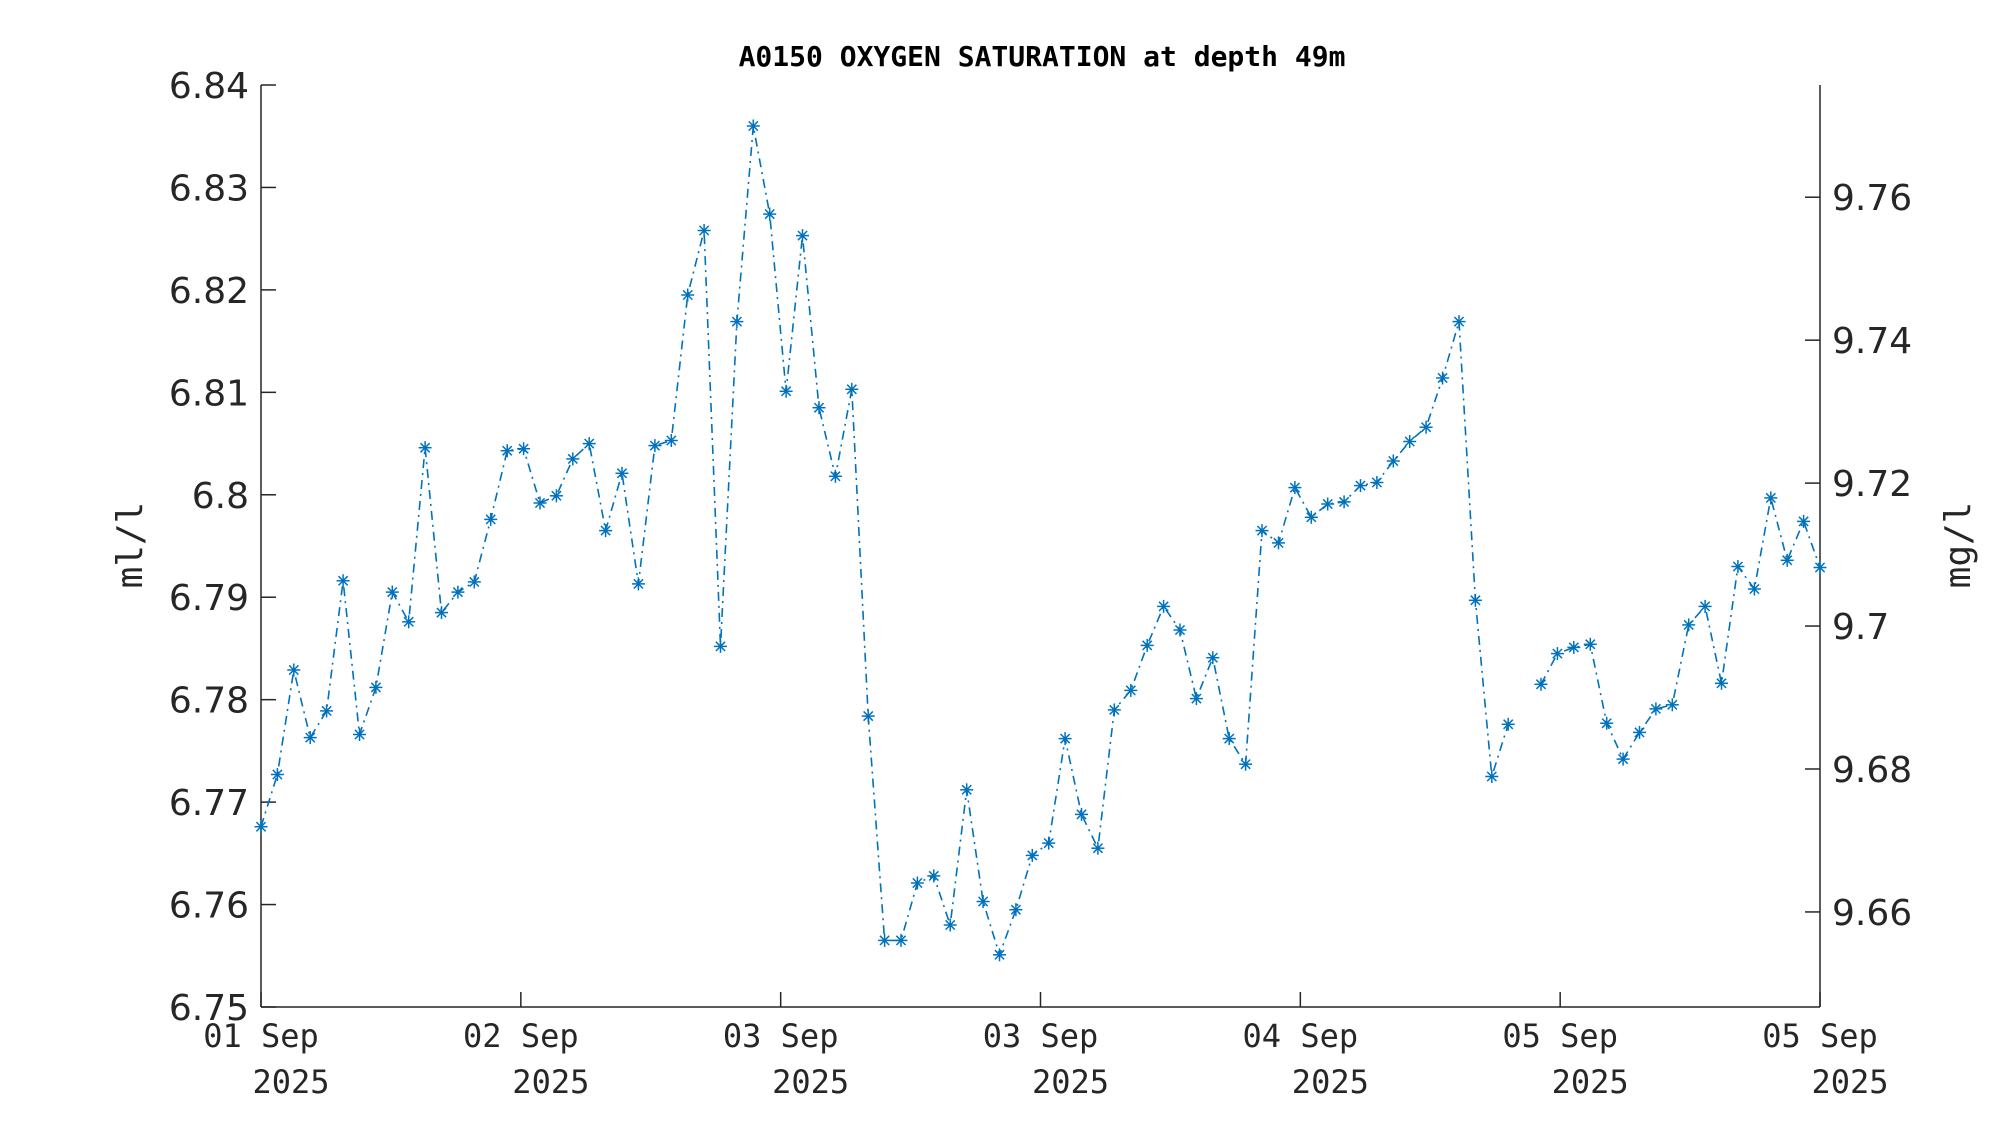 This screenshot has width=2000, height=1125. What do you see at coordinates (1301, 1036) in the screenshot?
I see `x-tick-label-day: 04 Sep` at bounding box center [1301, 1036].